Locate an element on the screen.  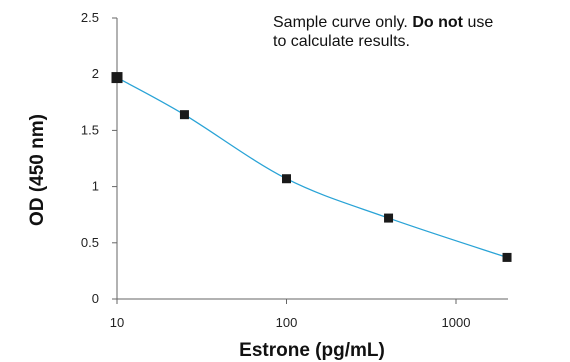
x-tick-label: 10 is located at coordinates (117, 322).